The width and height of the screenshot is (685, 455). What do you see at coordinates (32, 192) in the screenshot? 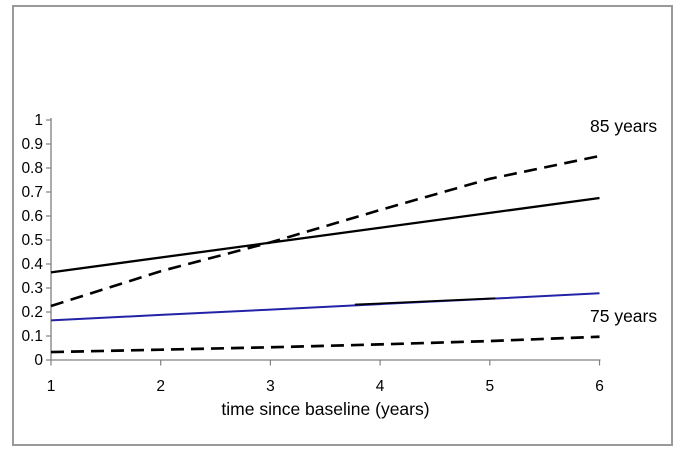
I see `y-tick-label: 0.7` at bounding box center [32, 192].